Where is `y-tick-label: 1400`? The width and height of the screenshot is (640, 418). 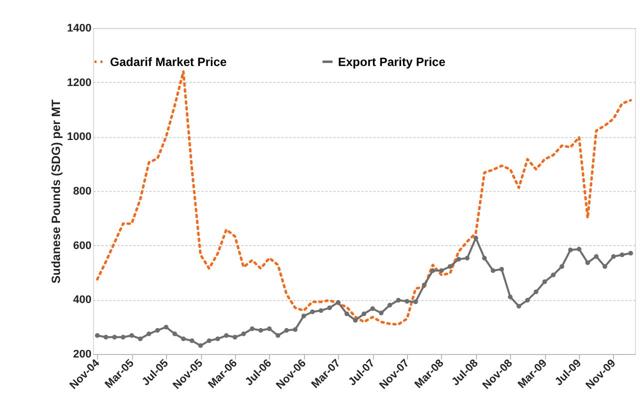 y-tick-label: 1400 is located at coordinates (79, 28).